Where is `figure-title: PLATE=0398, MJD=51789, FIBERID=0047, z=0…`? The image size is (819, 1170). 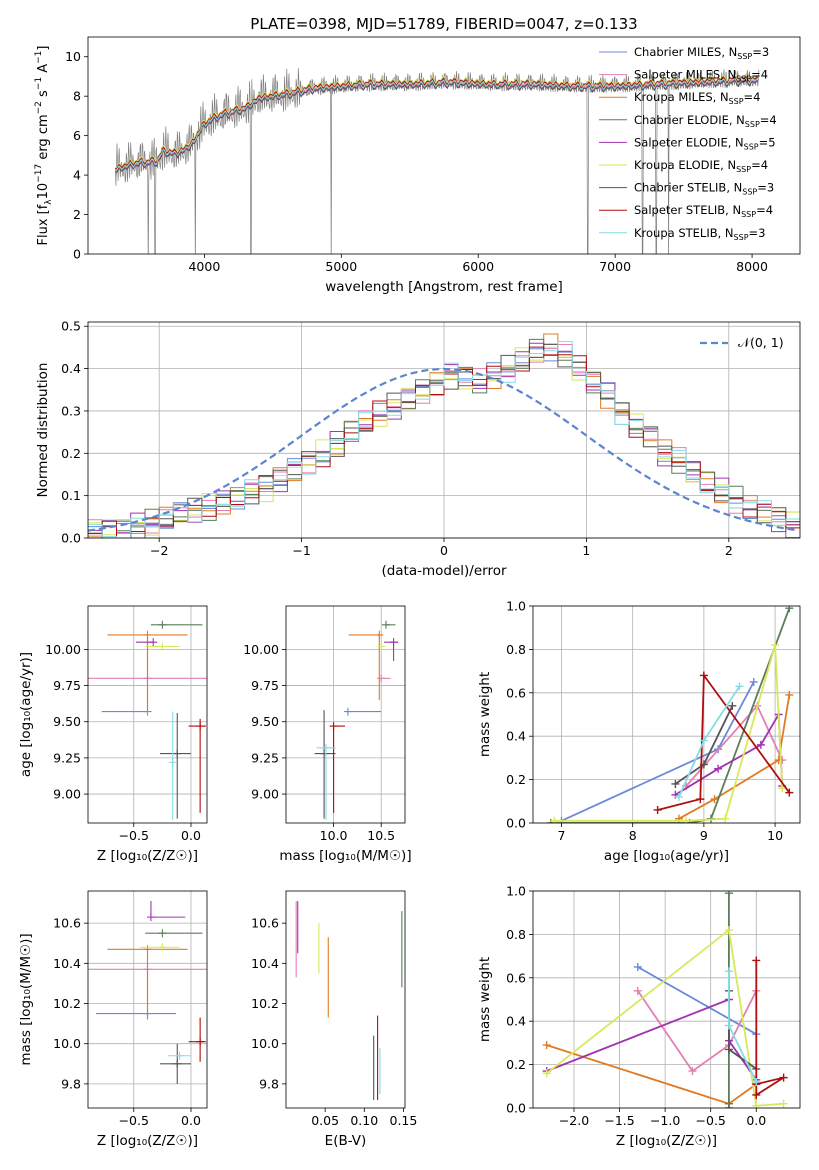
figure-title: PLATE=0398, MJD=51789, FIBERID=0047, z=0… is located at coordinates (443, 24).